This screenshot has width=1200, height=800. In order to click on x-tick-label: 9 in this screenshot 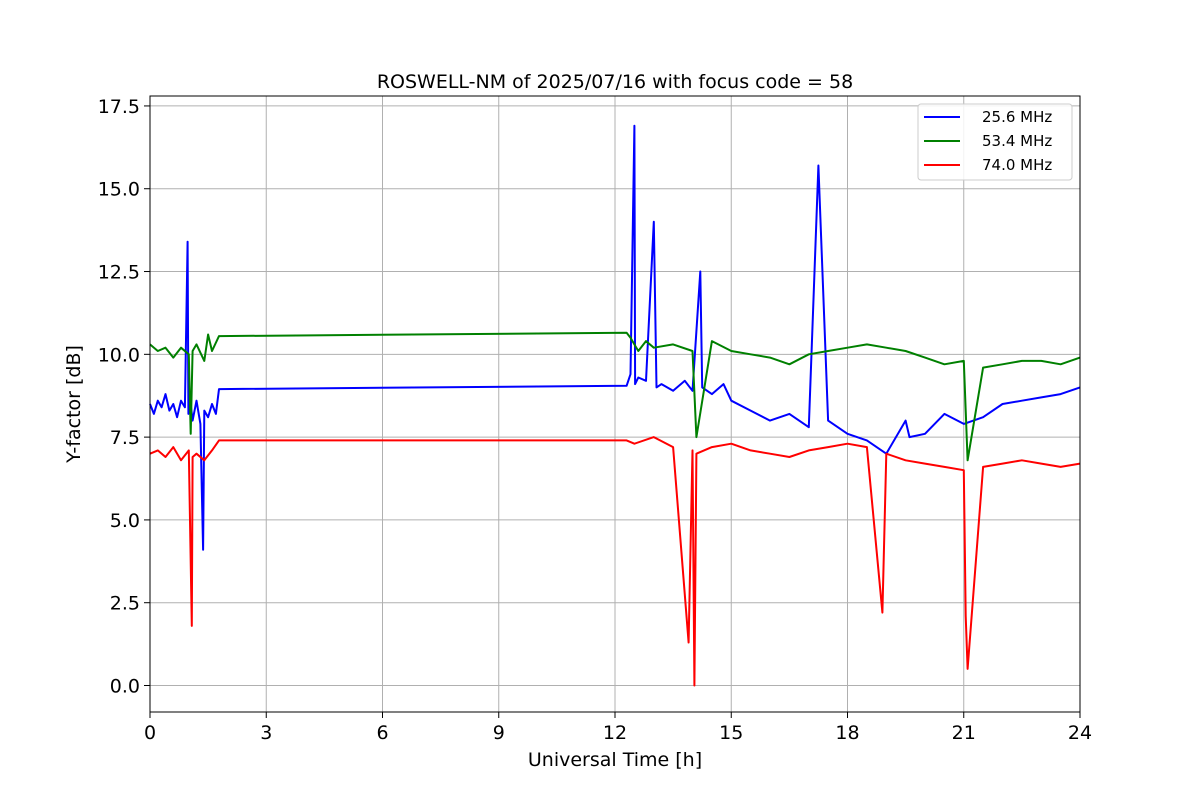, I will do `click(499, 733)`.